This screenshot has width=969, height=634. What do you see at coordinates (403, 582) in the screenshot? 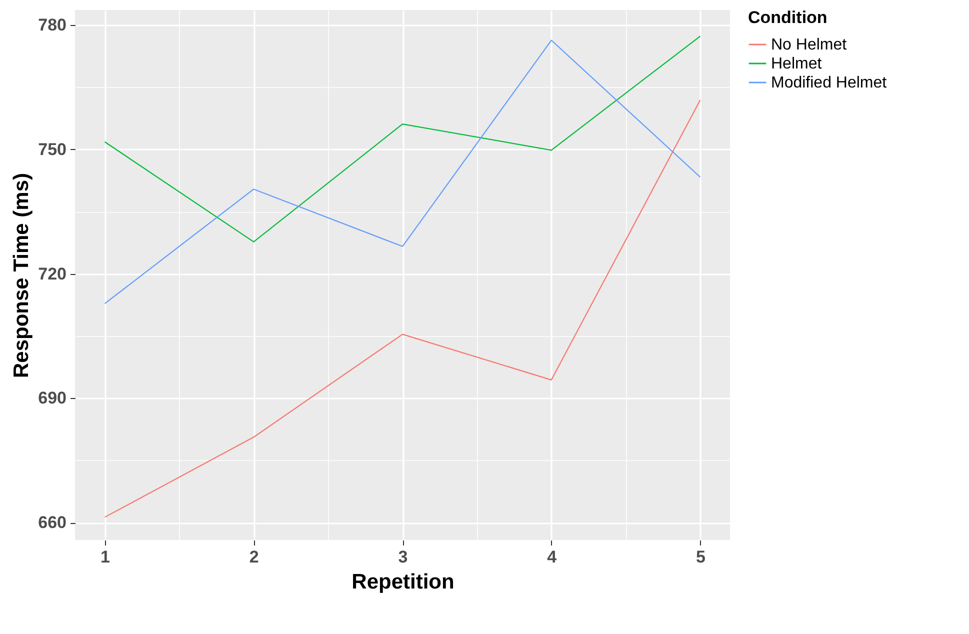
I see `x-axis-title: Repetition` at bounding box center [403, 582].